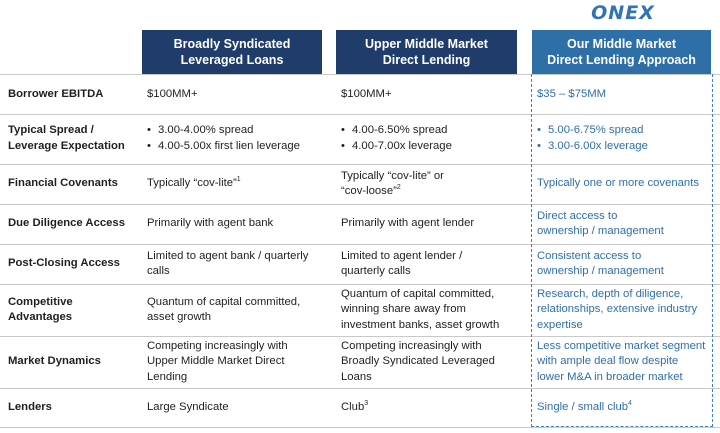 The width and height of the screenshot is (720, 433). I want to click on bullet-list: 5.00-6.75% spread3.00-6.00x leverage, so click(592, 138).